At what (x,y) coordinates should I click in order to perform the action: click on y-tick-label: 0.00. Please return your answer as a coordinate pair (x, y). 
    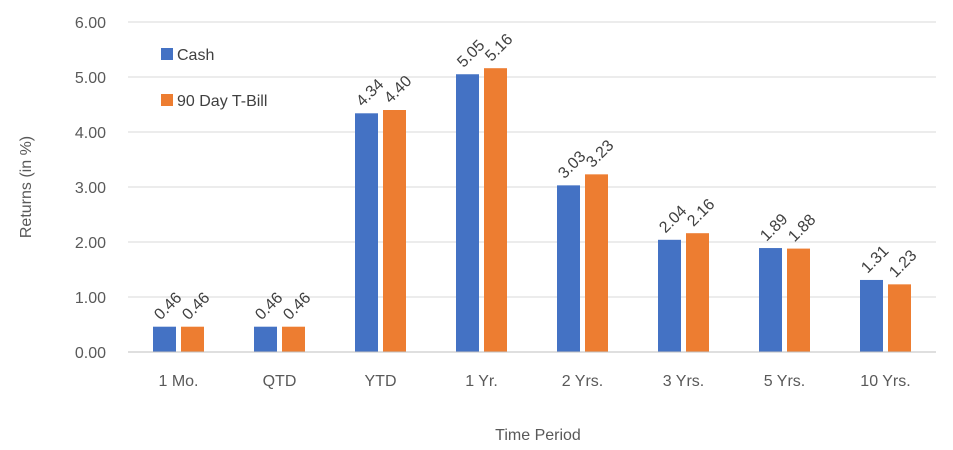
    Looking at the image, I should click on (90, 353).